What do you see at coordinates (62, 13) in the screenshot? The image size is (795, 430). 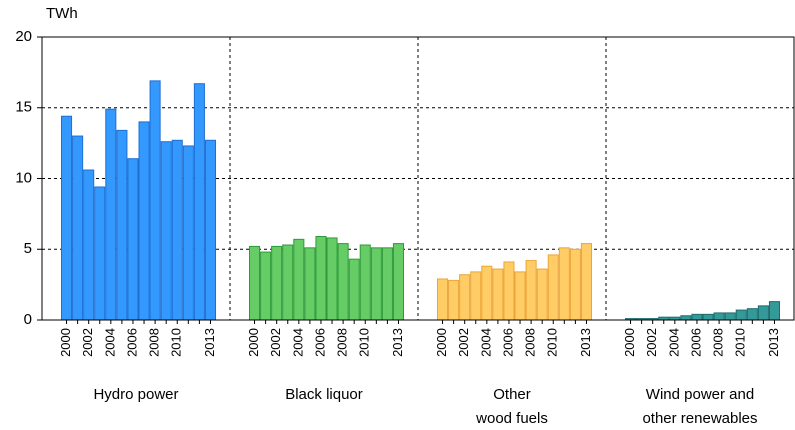 I see `y-axis-unit: TWh` at bounding box center [62, 13].